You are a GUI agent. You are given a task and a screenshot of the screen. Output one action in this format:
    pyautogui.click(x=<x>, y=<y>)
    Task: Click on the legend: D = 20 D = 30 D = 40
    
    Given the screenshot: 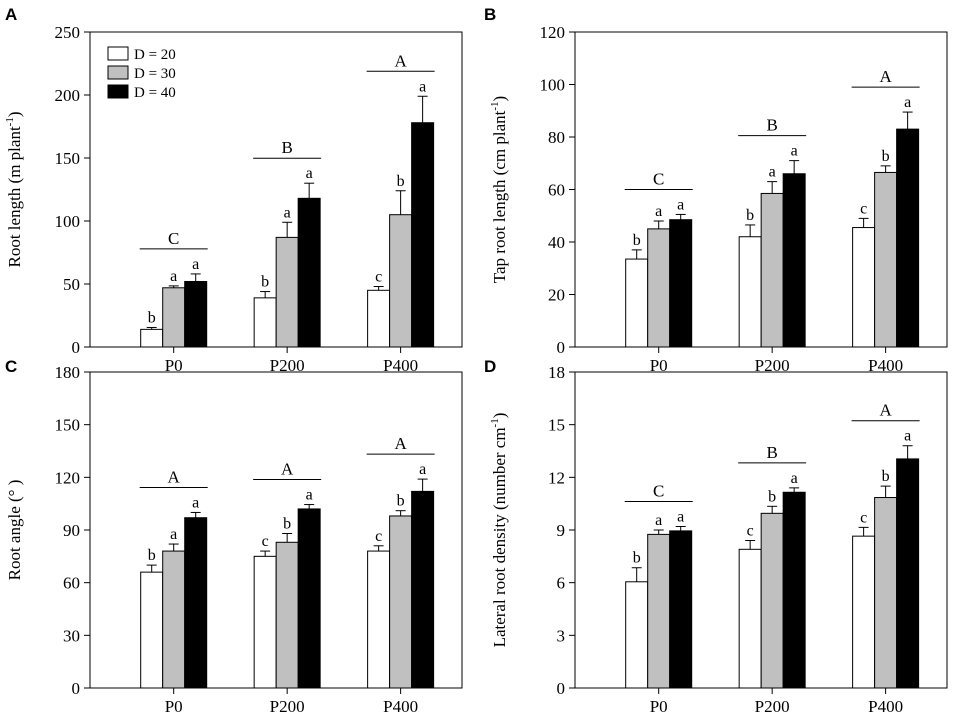 What is the action you would take?
    pyautogui.click(x=141, y=73)
    